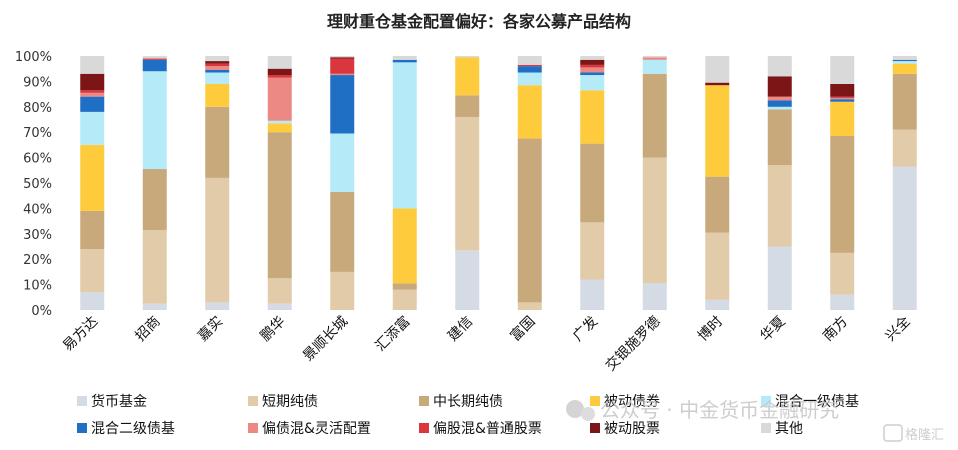 The height and width of the screenshot is (450, 958). I want to click on y-tick-label: 60%, so click(37, 159).